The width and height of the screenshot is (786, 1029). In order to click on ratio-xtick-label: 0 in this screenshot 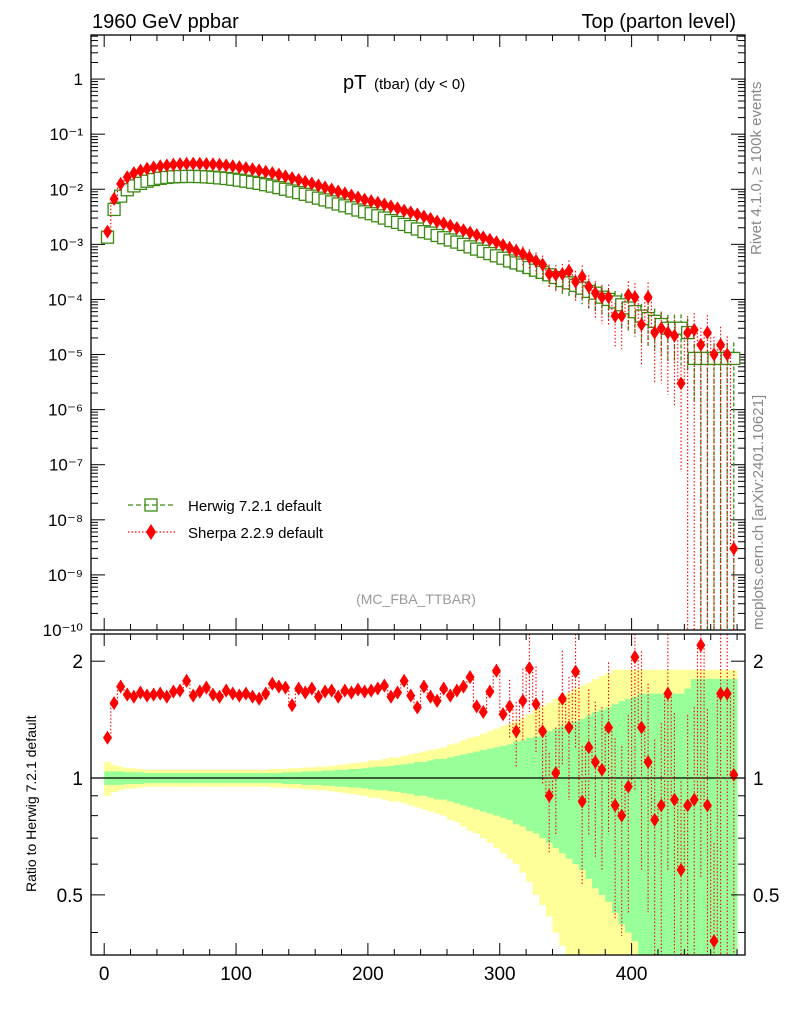, I will do `click(104, 974)`.